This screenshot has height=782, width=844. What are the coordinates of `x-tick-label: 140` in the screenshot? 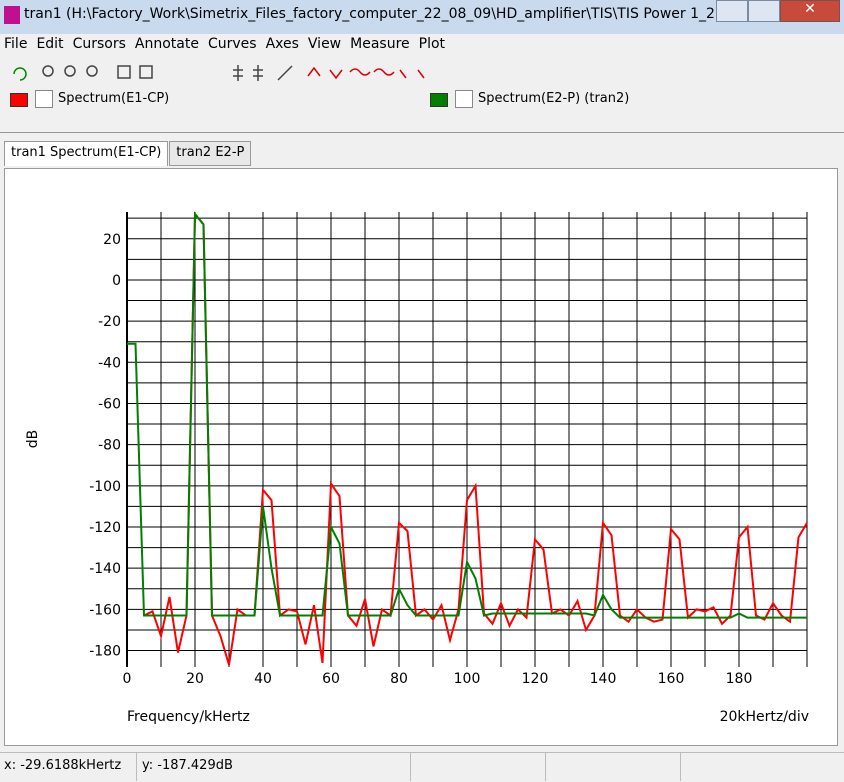 It's located at (603, 679).